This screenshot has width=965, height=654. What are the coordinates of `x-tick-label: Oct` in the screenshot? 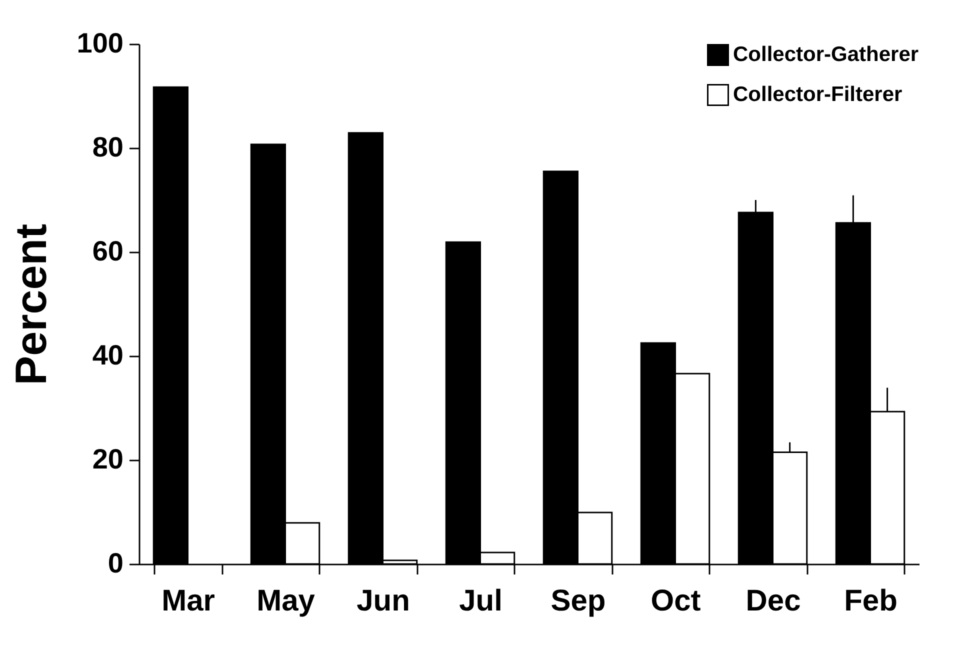 It's located at (675, 601).